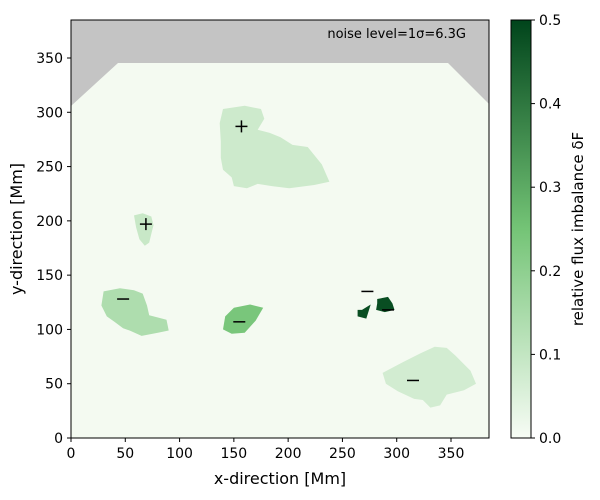 This screenshot has width=600, height=500. I want to click on colorbar-tick-label: 0.3, so click(550, 188).